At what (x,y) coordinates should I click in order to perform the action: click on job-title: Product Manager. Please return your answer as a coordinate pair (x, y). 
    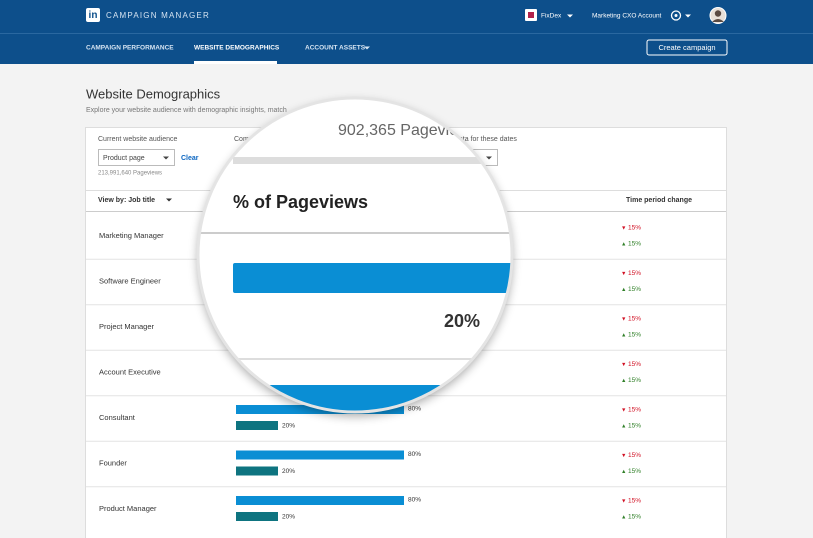
    Looking at the image, I should click on (128, 508).